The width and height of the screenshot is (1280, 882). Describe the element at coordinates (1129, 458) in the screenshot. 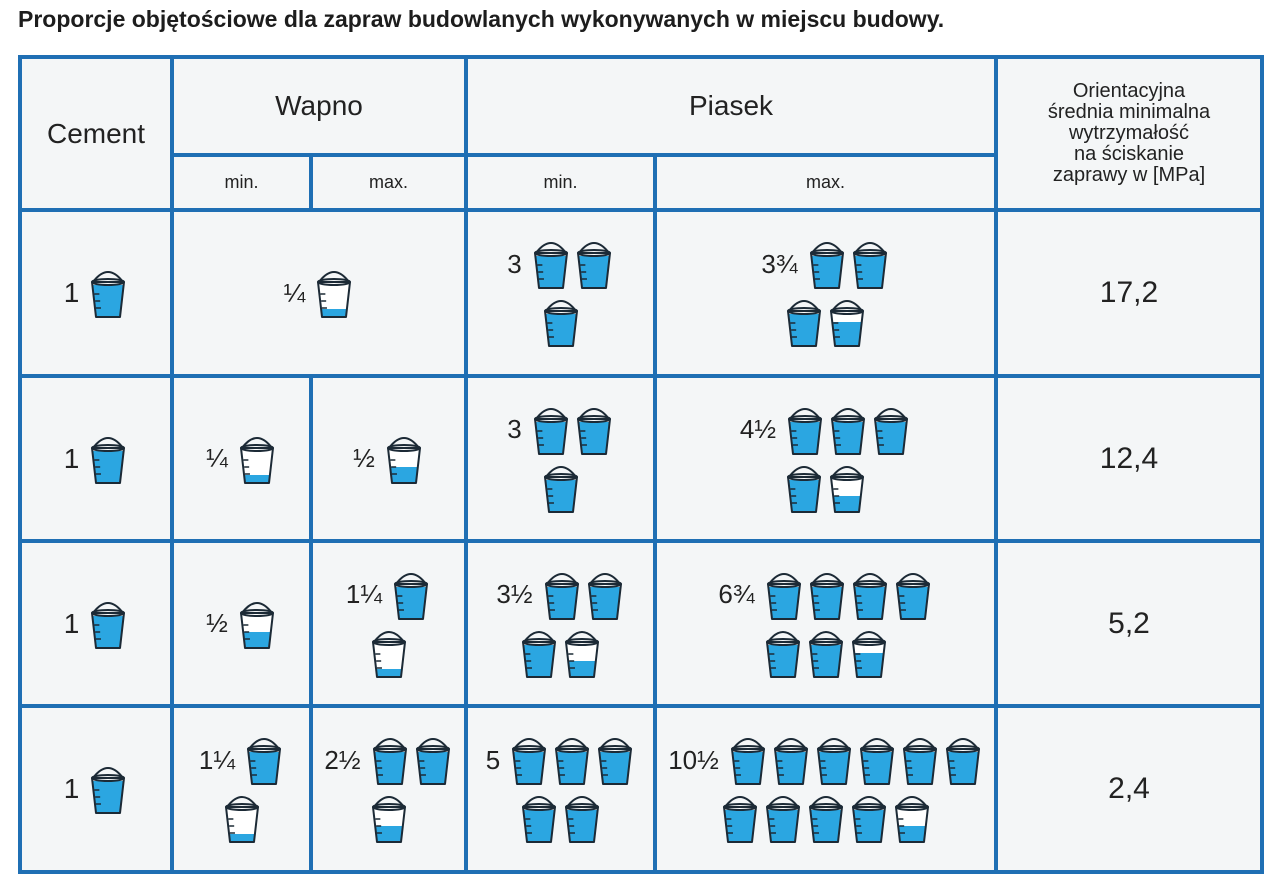

I see `strength-value: 12,4` at that location.